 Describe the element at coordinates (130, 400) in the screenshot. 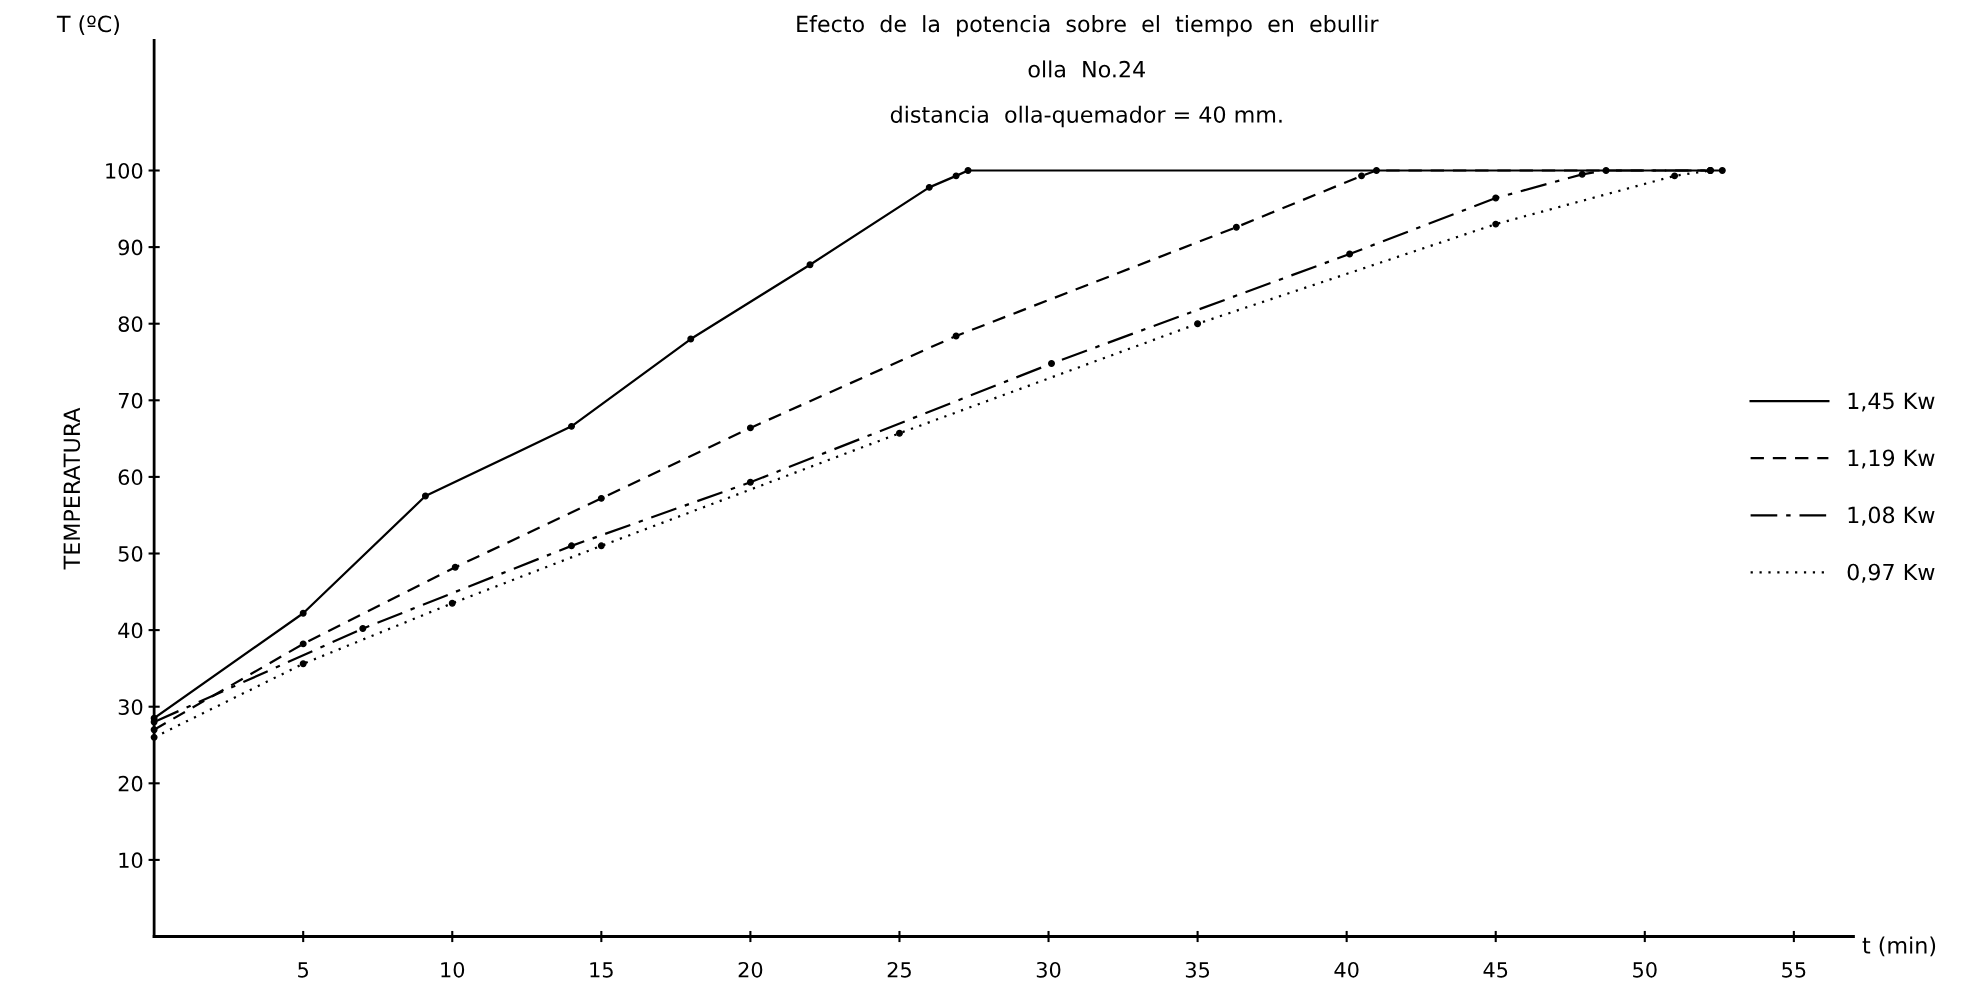

I see `y-tick-label: 70` at that location.